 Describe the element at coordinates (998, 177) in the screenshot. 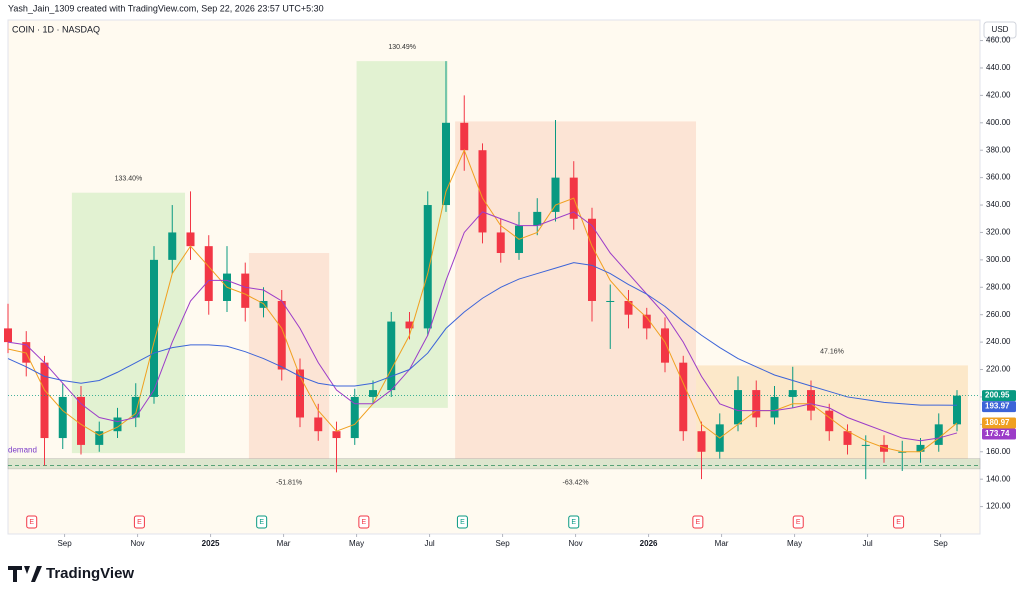

I see `y-tick-label: 360.00` at that location.